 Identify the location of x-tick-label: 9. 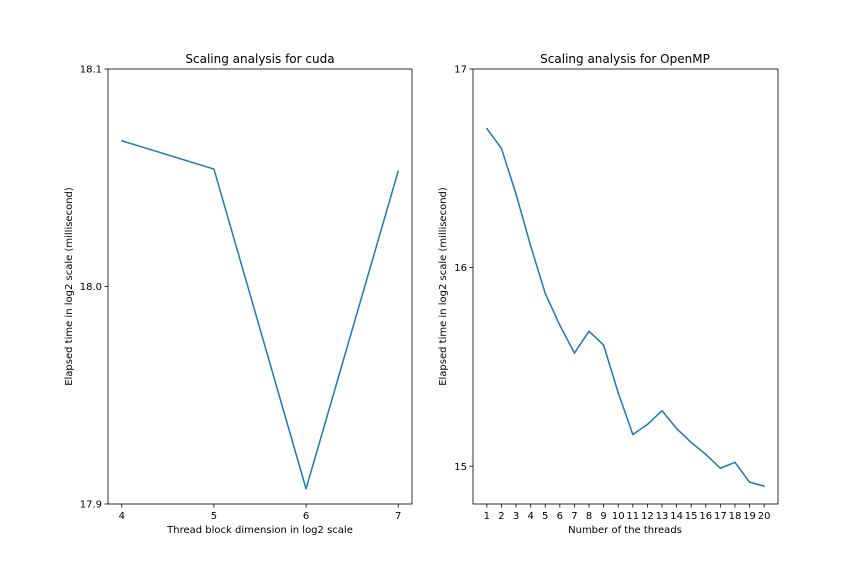
(603, 516).